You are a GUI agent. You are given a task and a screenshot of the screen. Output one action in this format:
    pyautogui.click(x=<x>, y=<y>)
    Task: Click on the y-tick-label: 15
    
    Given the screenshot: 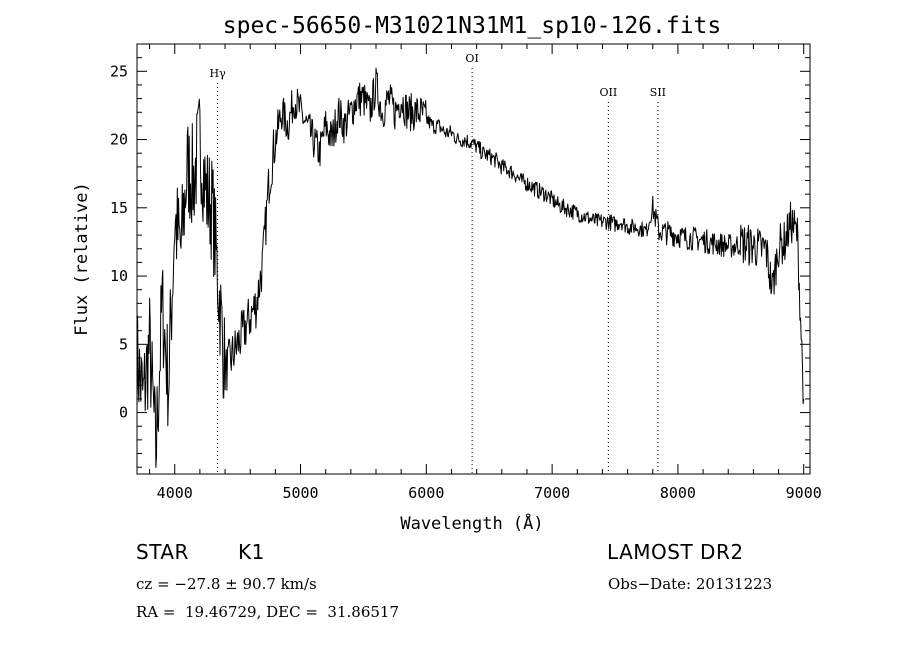 What is the action you would take?
    pyautogui.click(x=119, y=208)
    